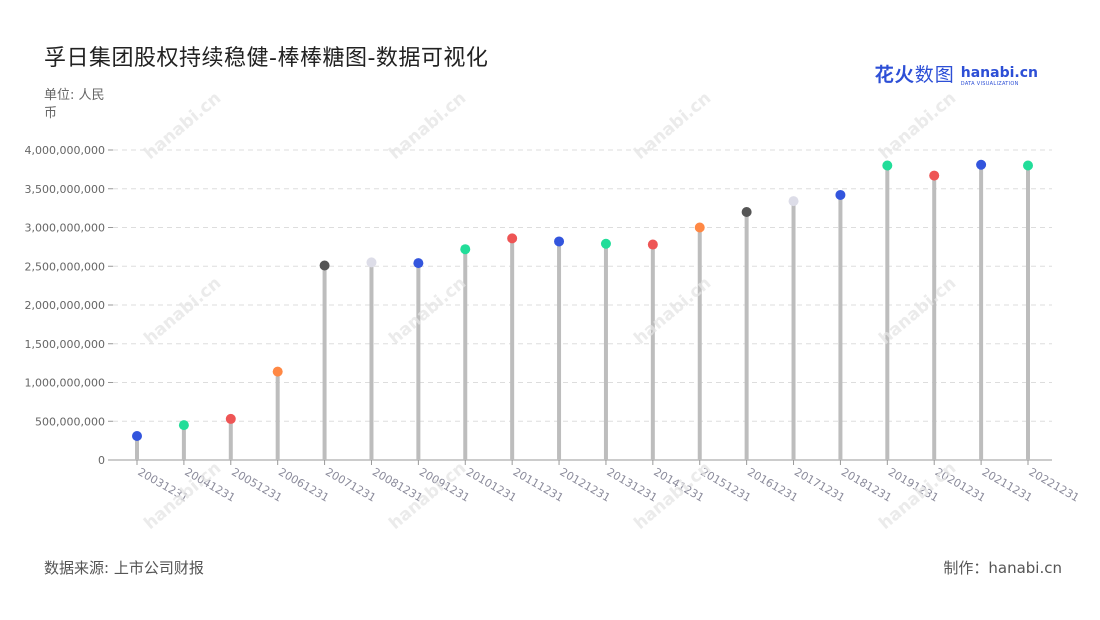 Image resolution: width=1100 pixels, height=620 pixels. Describe the element at coordinates (65, 266) in the screenshot. I see `y-tick-label: 2,500,000,000` at that location.